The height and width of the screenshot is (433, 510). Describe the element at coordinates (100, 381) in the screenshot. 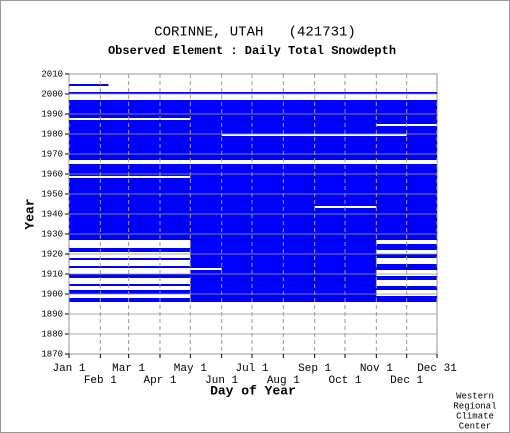

I see `x-tick-label: Feb 1` at that location.